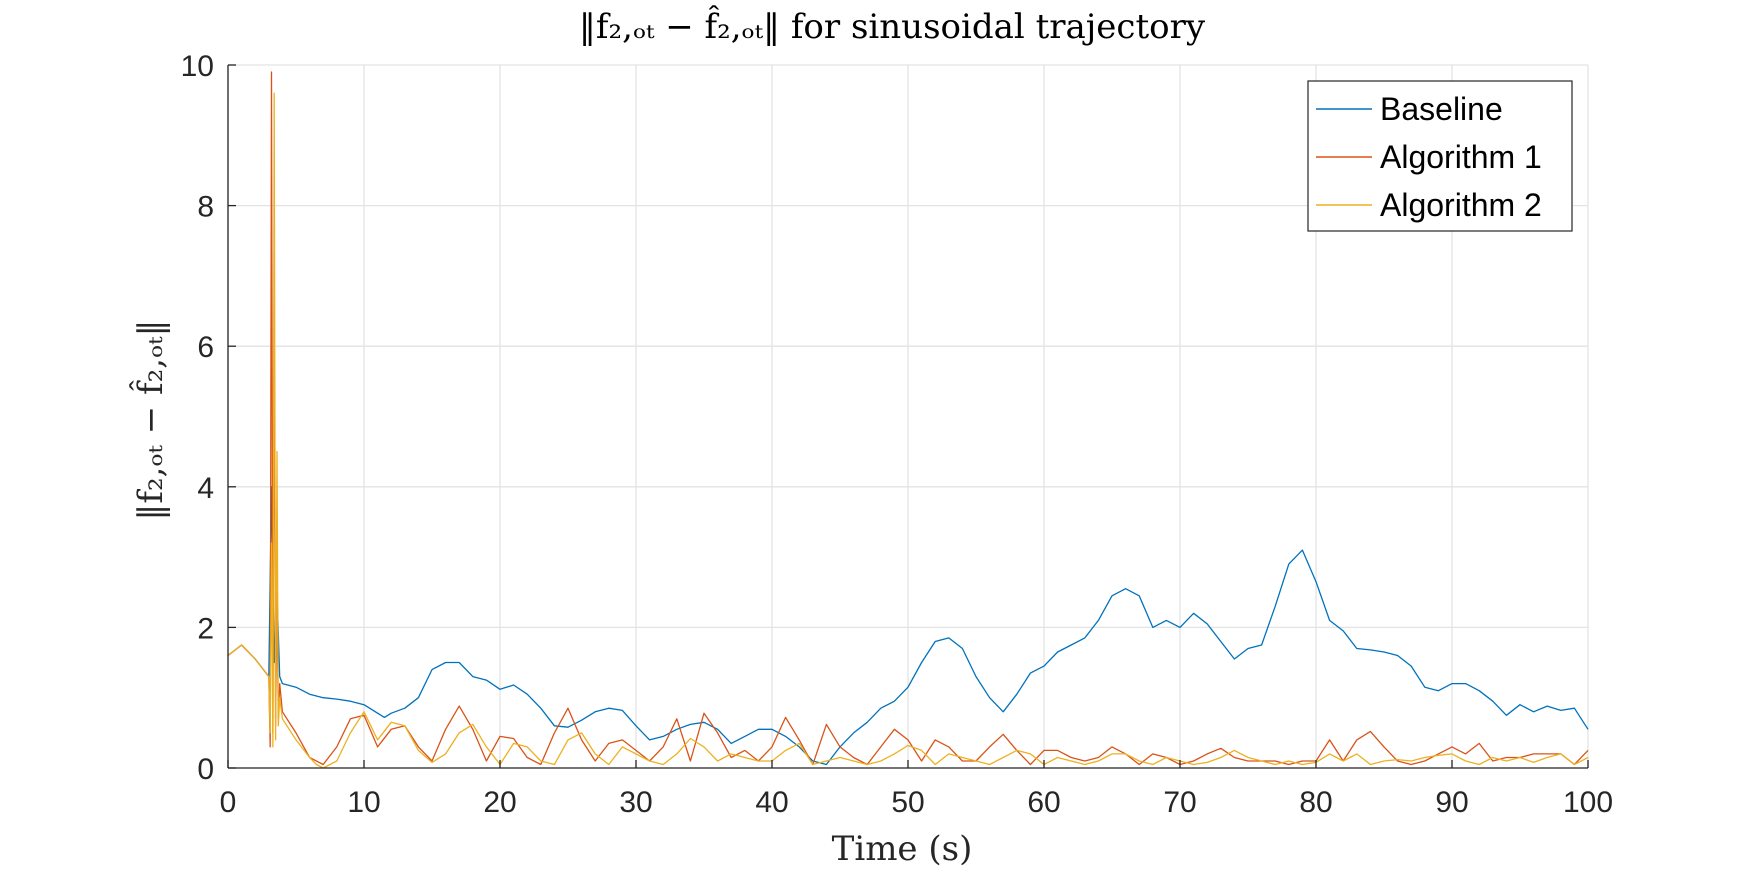 The width and height of the screenshot is (1744, 872). I want to click on legend-label: Algorithm 1, so click(1461, 157).